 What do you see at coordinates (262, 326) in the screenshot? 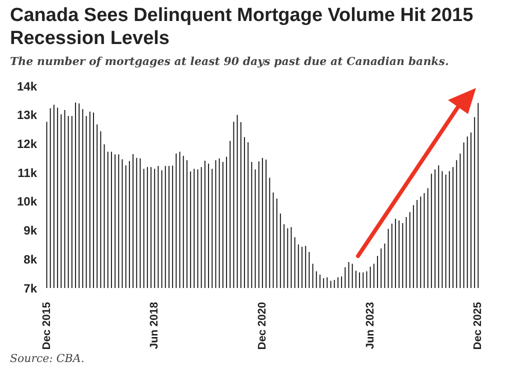
I see `x-tick-label: Dec 2020` at bounding box center [262, 326].